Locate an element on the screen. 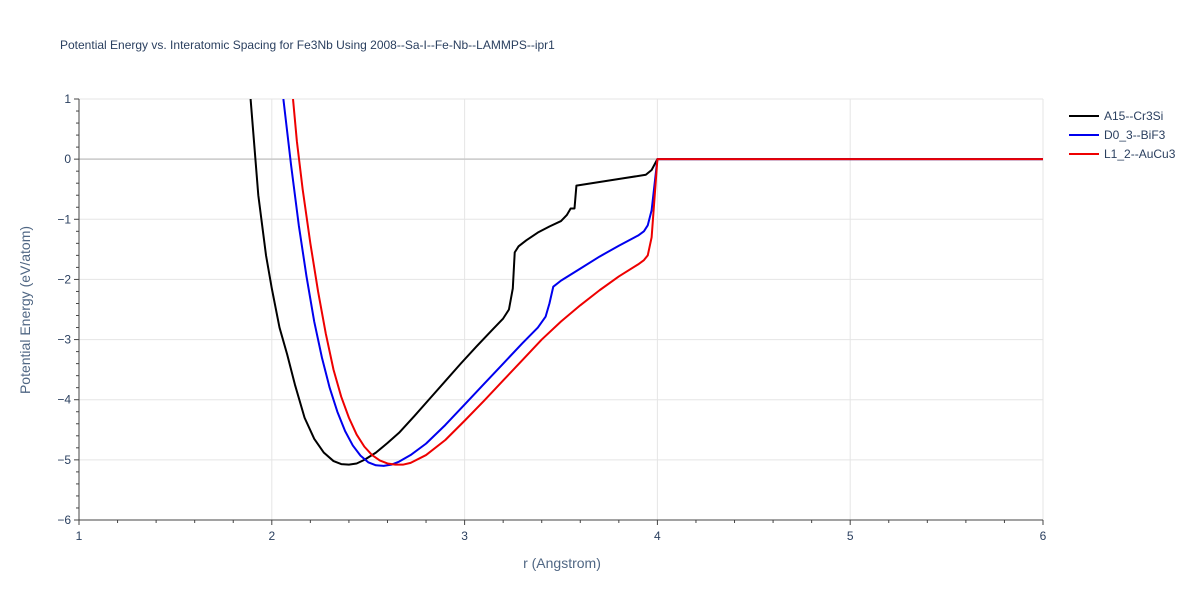 The height and width of the screenshot is (600, 1200). legend: A15--Cr3Si D0_3--BiF3 L1_2--AuCu3 is located at coordinates (1122, 135).